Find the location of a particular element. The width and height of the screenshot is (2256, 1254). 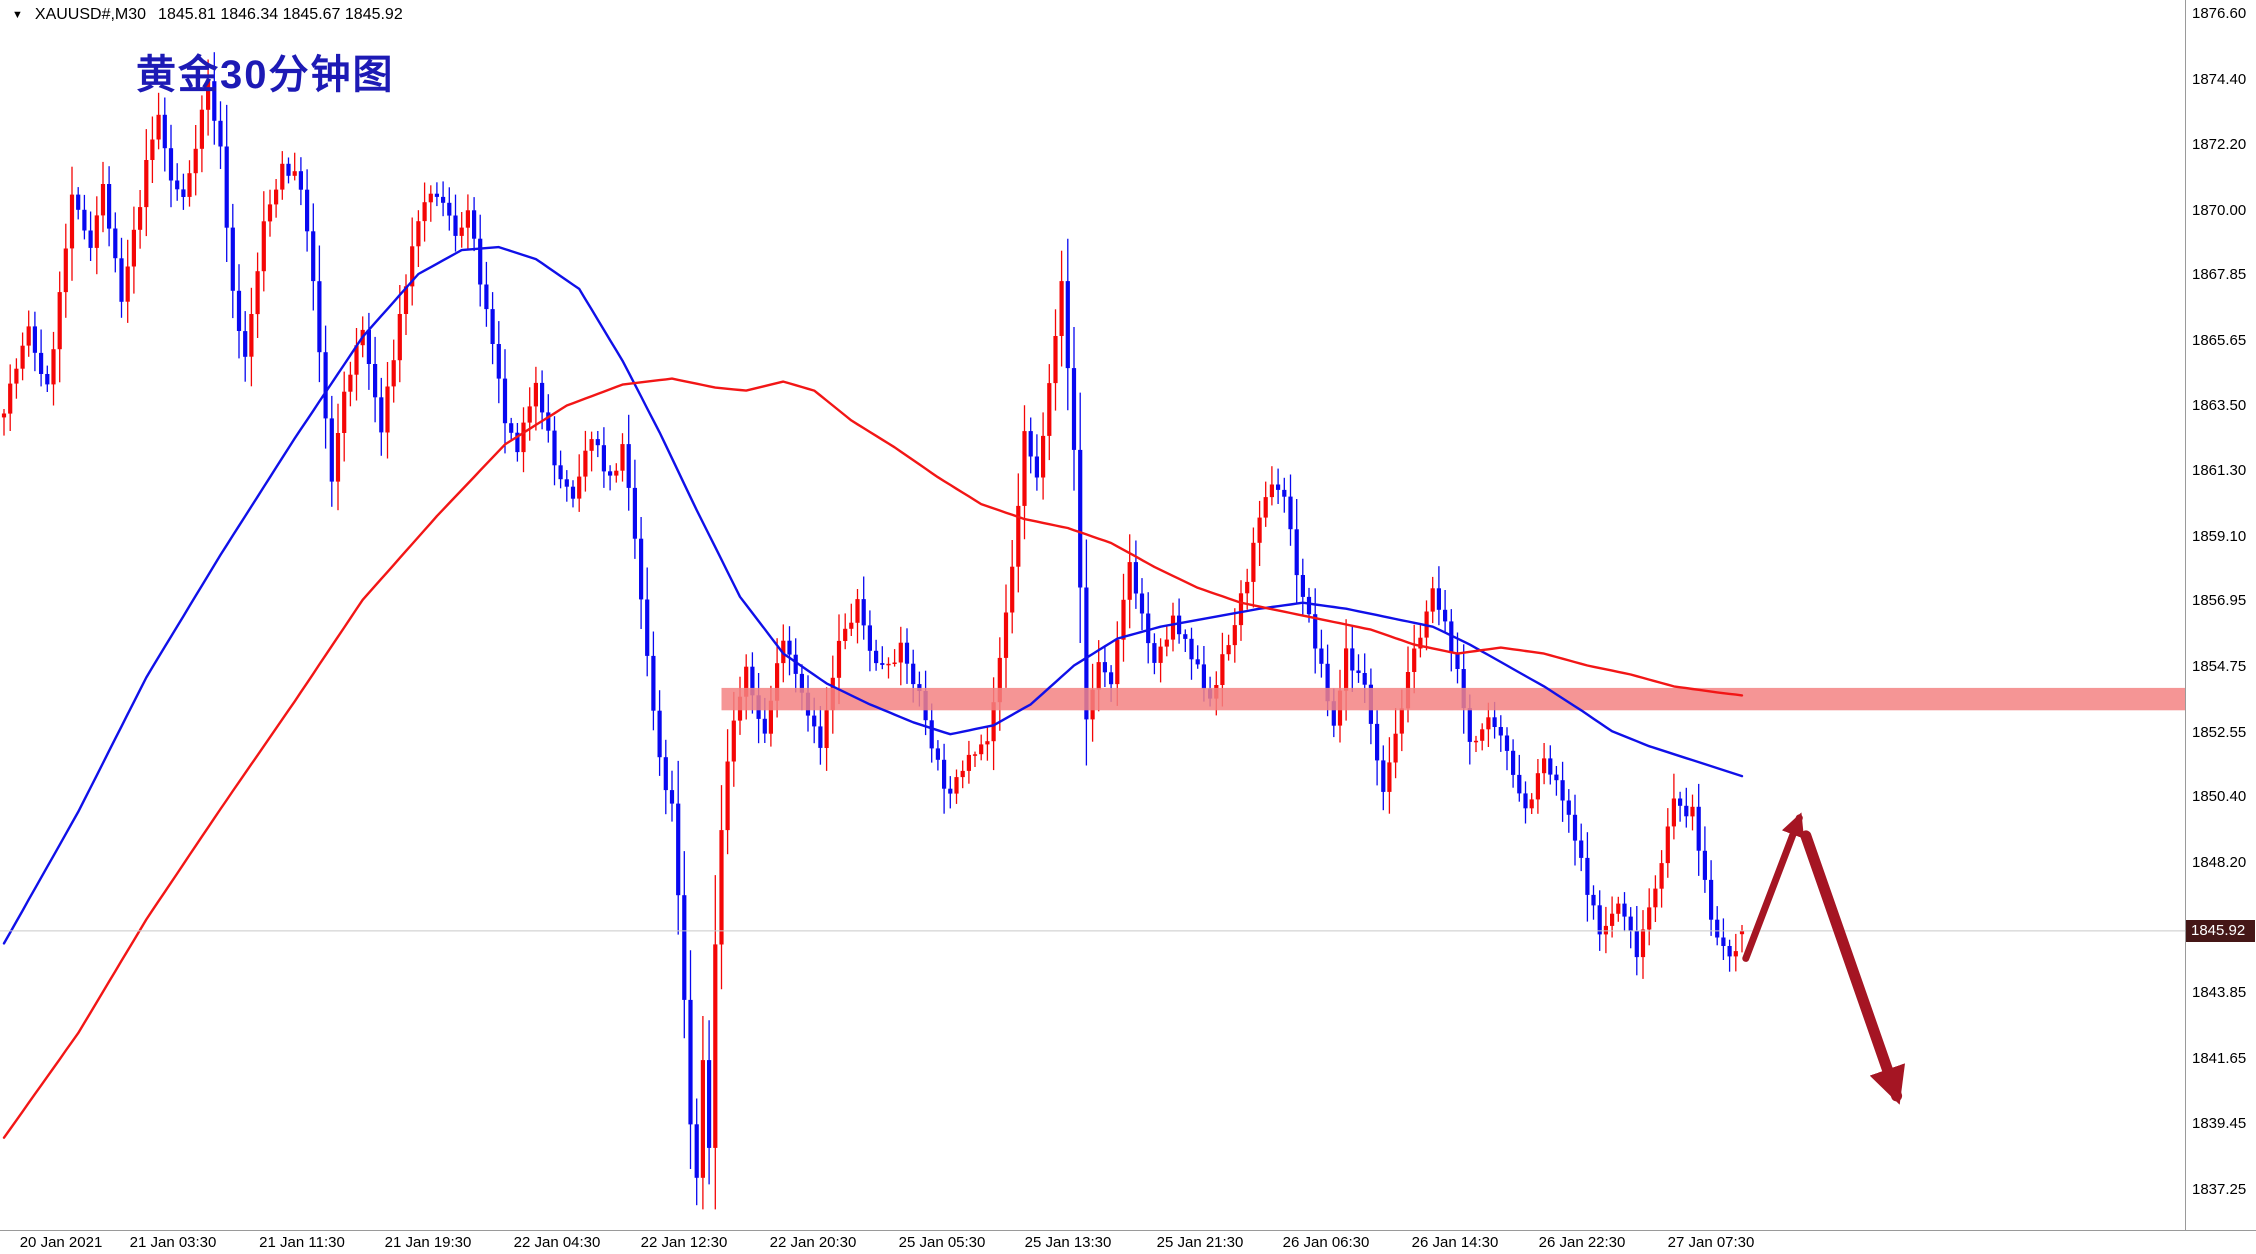

price-tick-label: 1859.10 is located at coordinates (2219, 536).